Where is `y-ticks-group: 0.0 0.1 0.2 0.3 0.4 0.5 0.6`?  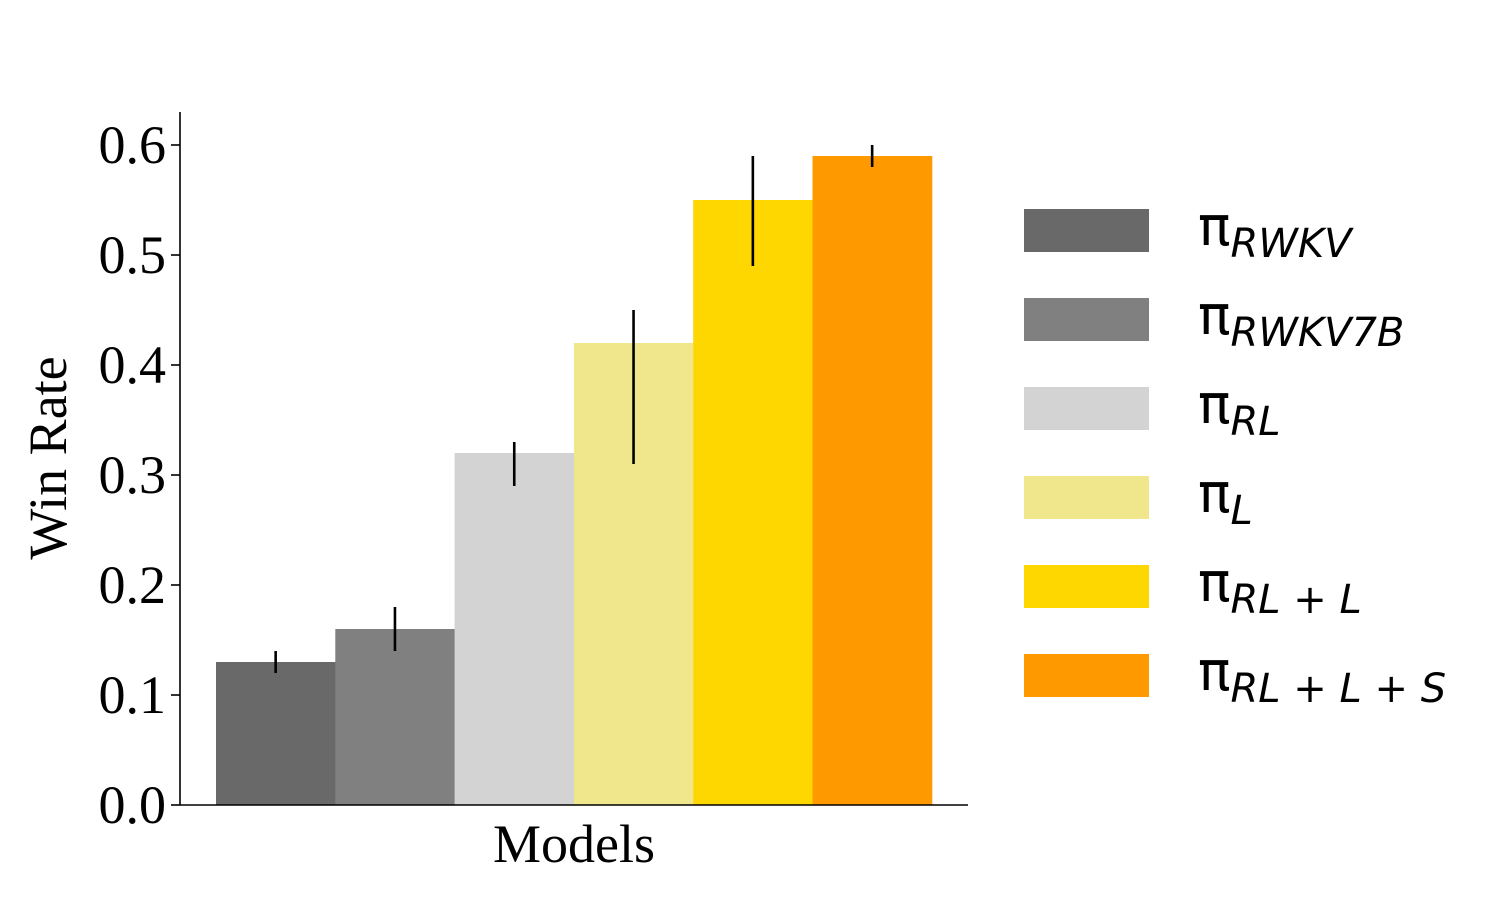 y-ticks-group: 0.0 0.1 0.2 0.3 0.4 0.5 0.6 is located at coordinates (139, 475).